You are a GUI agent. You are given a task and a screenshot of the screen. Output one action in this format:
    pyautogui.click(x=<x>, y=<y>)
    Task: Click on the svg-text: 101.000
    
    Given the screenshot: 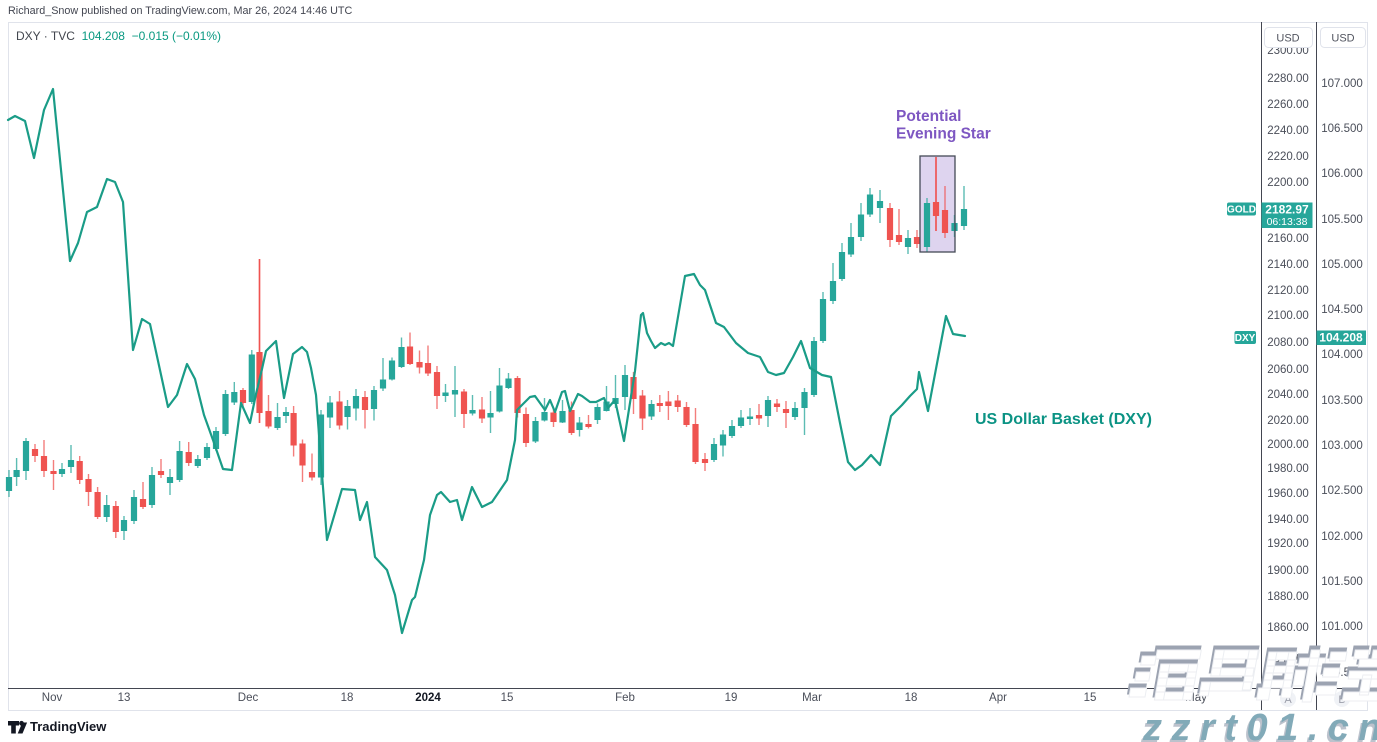 What is the action you would take?
    pyautogui.click(x=1342, y=627)
    